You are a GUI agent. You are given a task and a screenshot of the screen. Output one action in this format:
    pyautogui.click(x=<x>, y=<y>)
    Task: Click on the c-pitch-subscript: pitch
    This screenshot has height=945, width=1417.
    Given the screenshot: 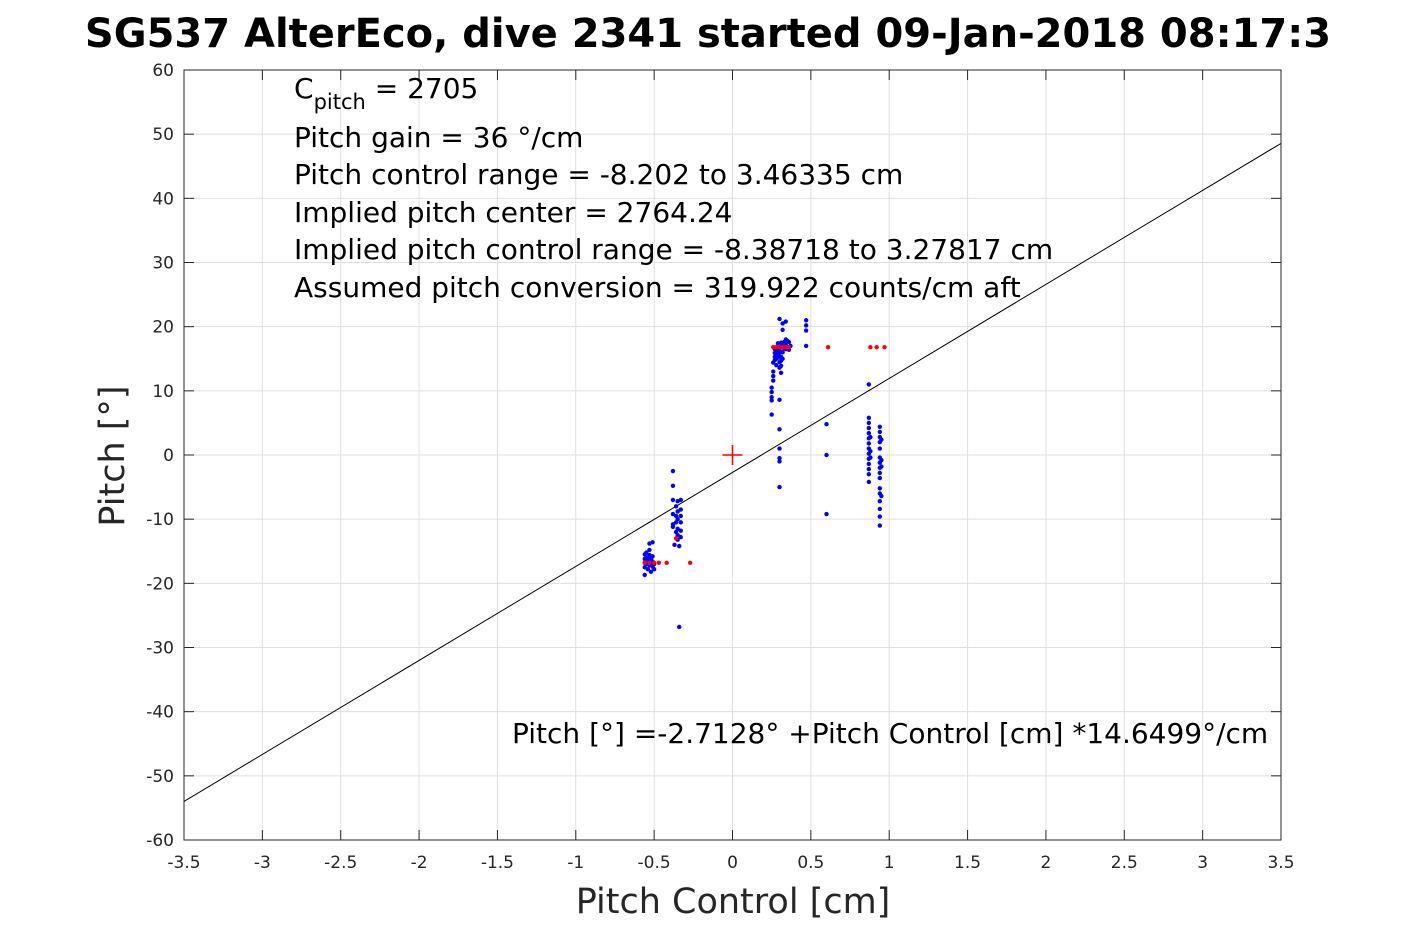 What is the action you would take?
    pyautogui.click(x=340, y=102)
    